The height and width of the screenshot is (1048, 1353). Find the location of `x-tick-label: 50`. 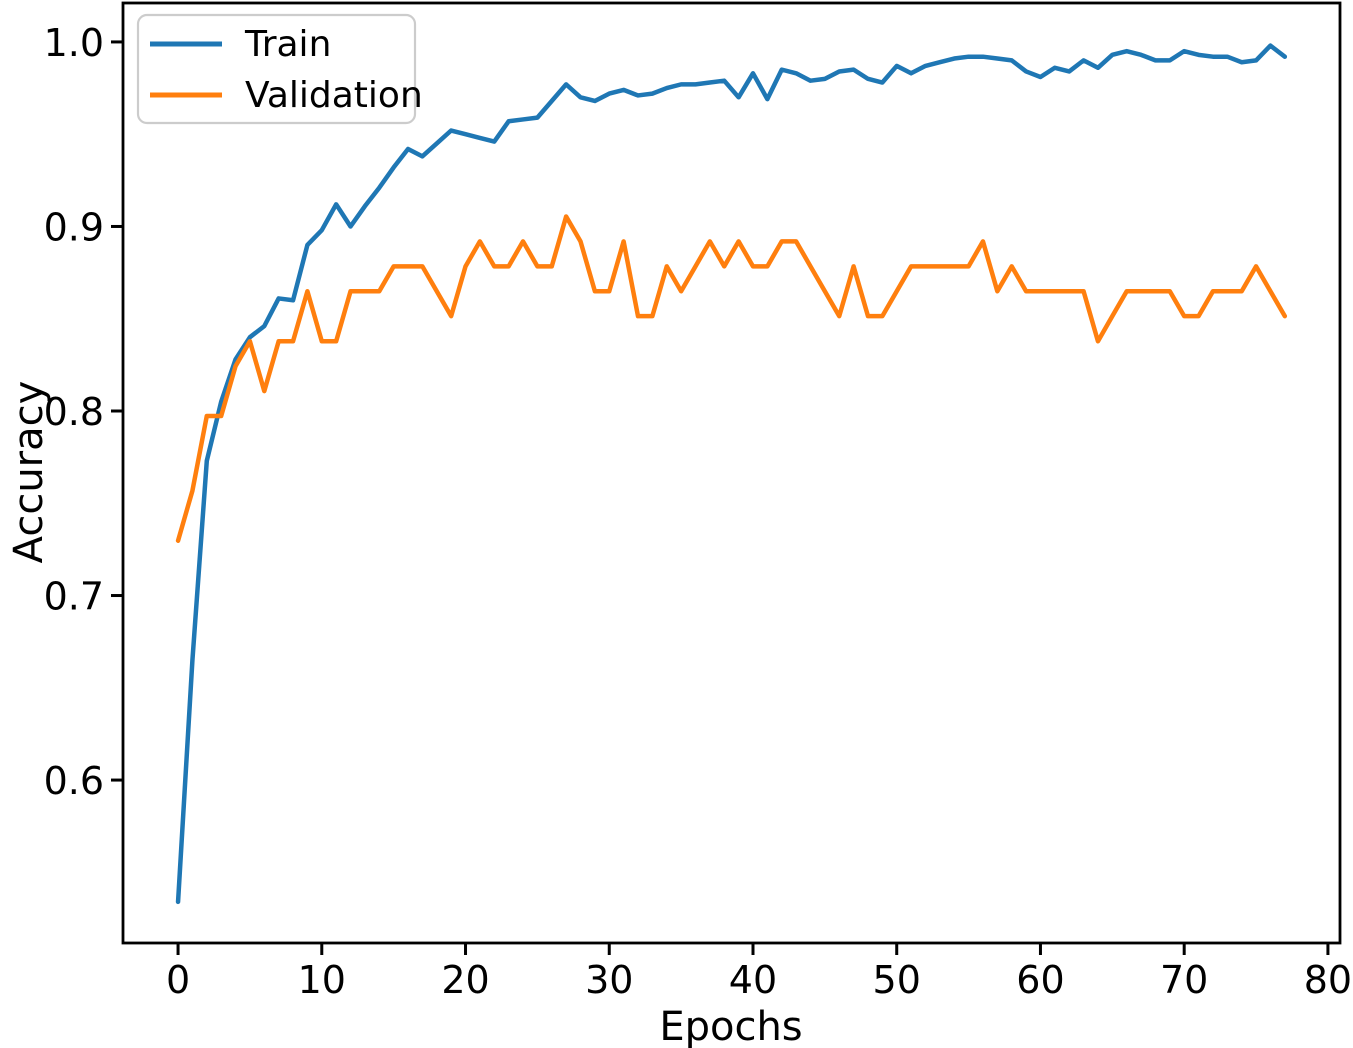

x-tick-label: 50 is located at coordinates (897, 980).